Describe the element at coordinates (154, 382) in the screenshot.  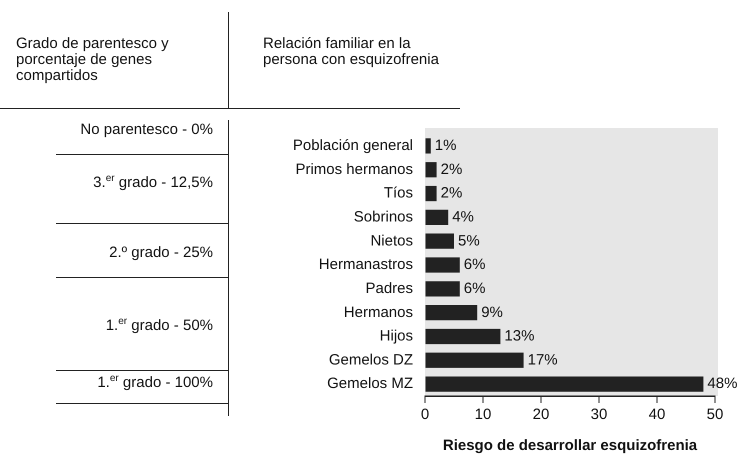
I see `text: 1.$^{er}$ grado - 100%` at that location.